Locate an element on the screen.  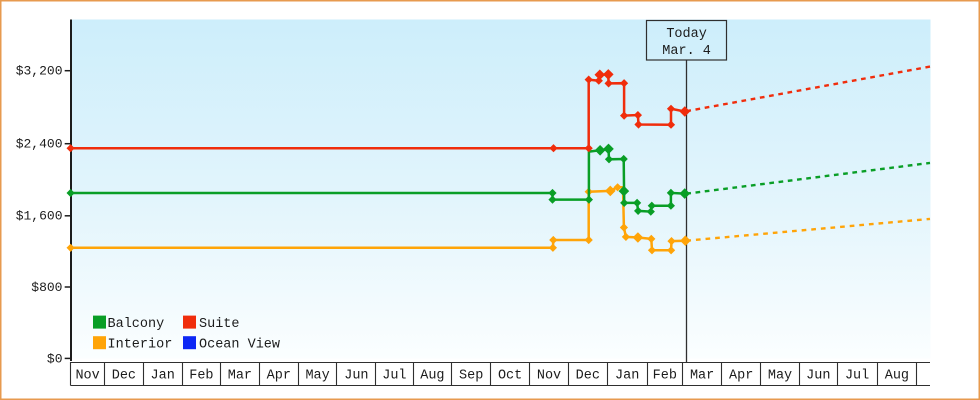
svg-text: $1,600 is located at coordinates (39, 216).